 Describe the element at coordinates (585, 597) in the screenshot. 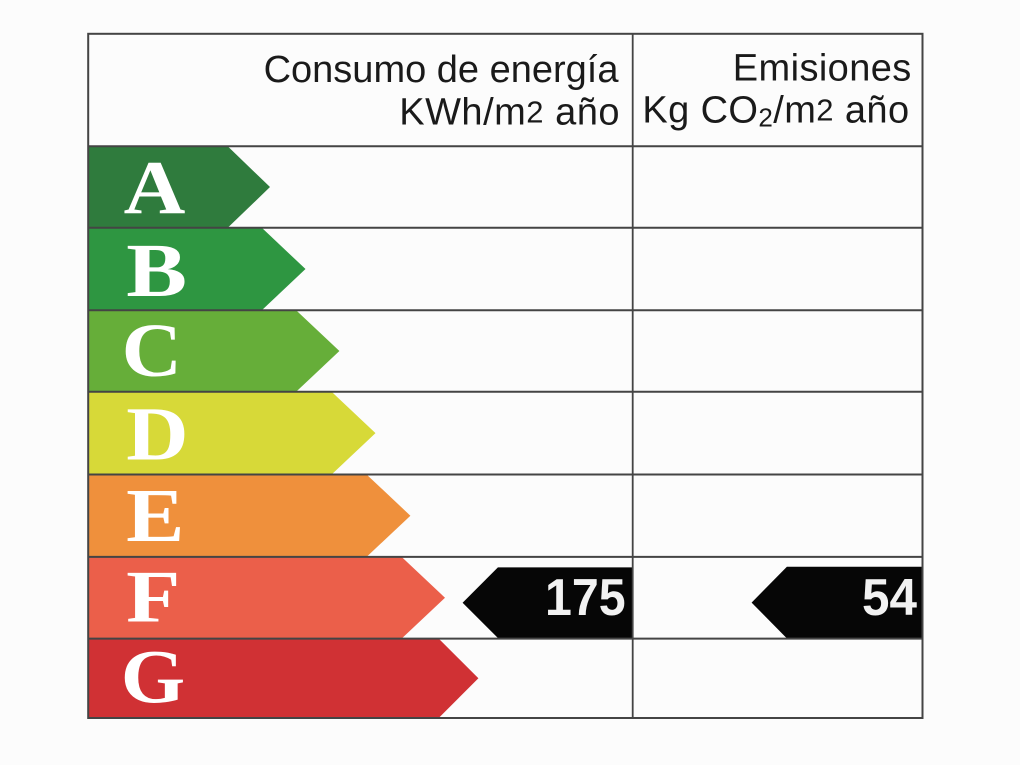

I see `svg-text: 175` at that location.